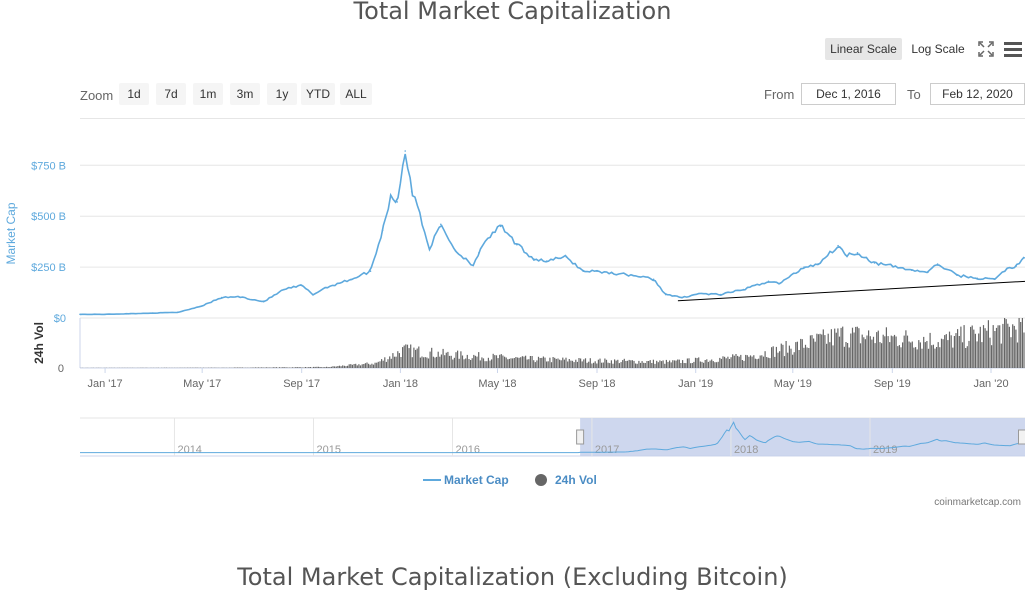 The image size is (1025, 596). I want to click on fullscreen-icon, so click(986, 49).